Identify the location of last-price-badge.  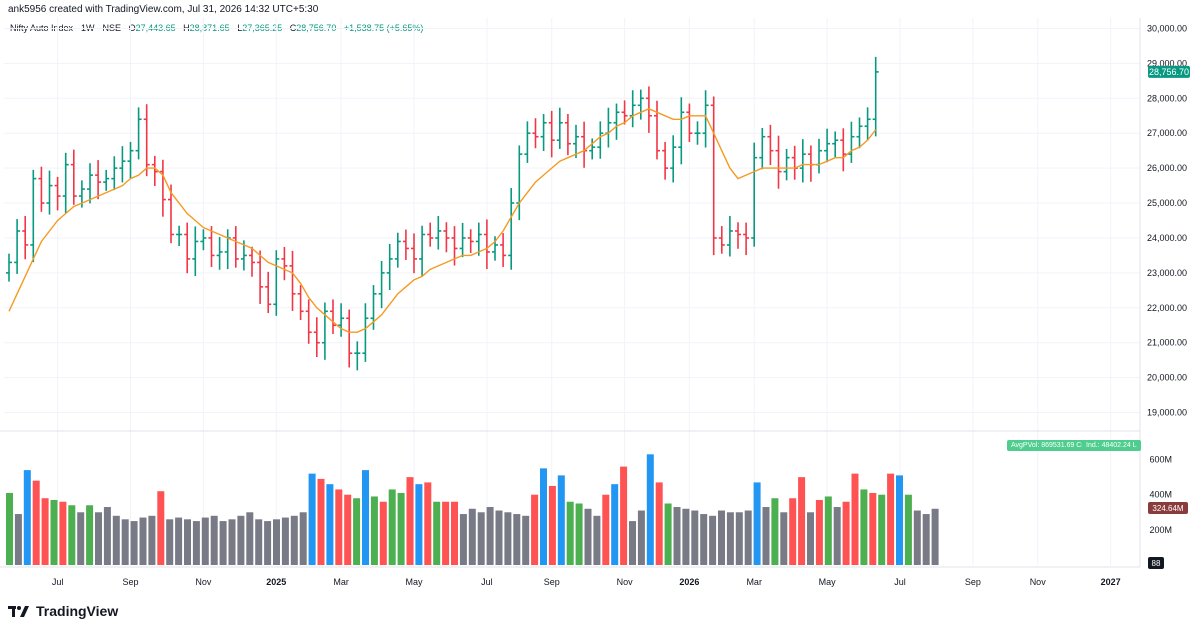
(1169, 71).